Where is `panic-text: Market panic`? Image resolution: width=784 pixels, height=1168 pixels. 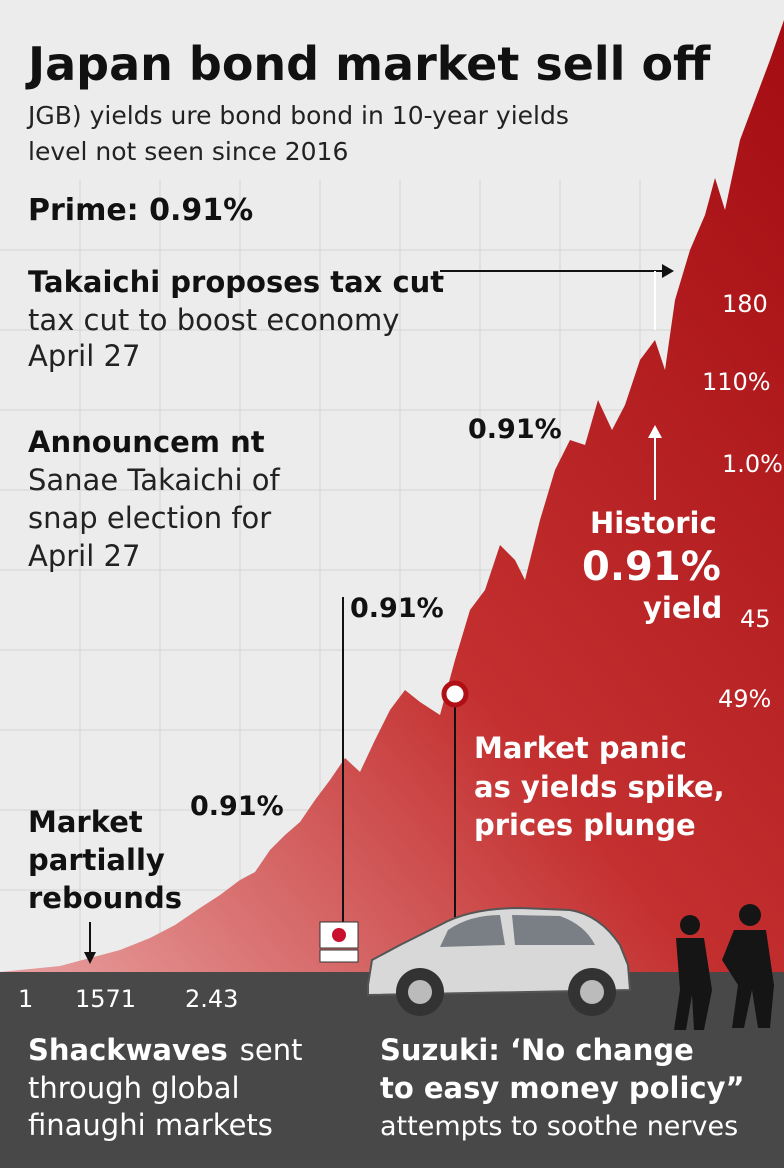
panic-text: Market panic is located at coordinates (580, 748).